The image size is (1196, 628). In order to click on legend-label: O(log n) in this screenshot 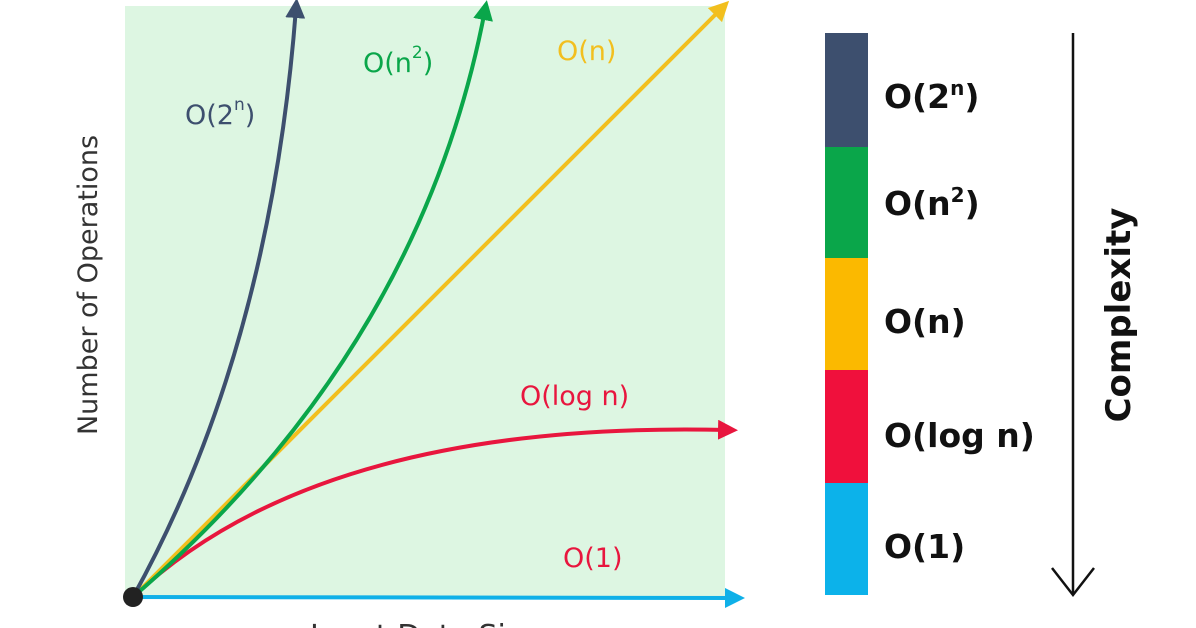, I will do `click(959, 435)`.